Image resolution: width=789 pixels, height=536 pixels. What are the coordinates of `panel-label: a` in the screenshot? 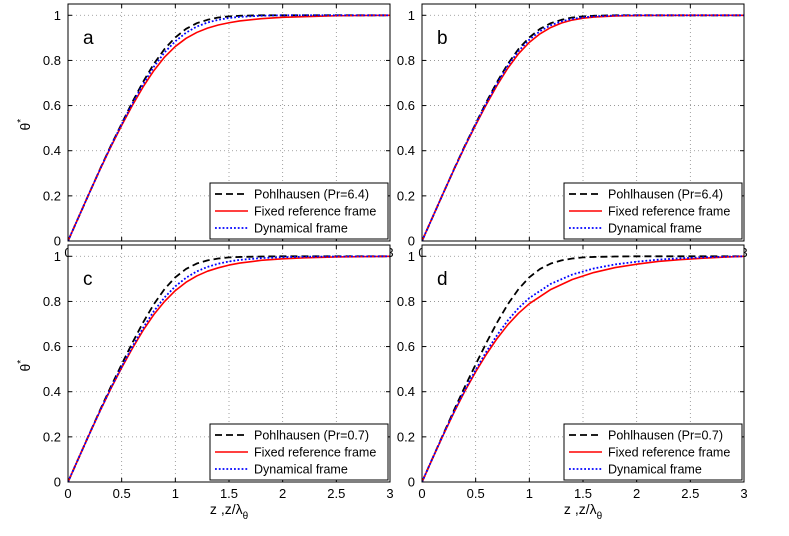 It's located at (88, 38).